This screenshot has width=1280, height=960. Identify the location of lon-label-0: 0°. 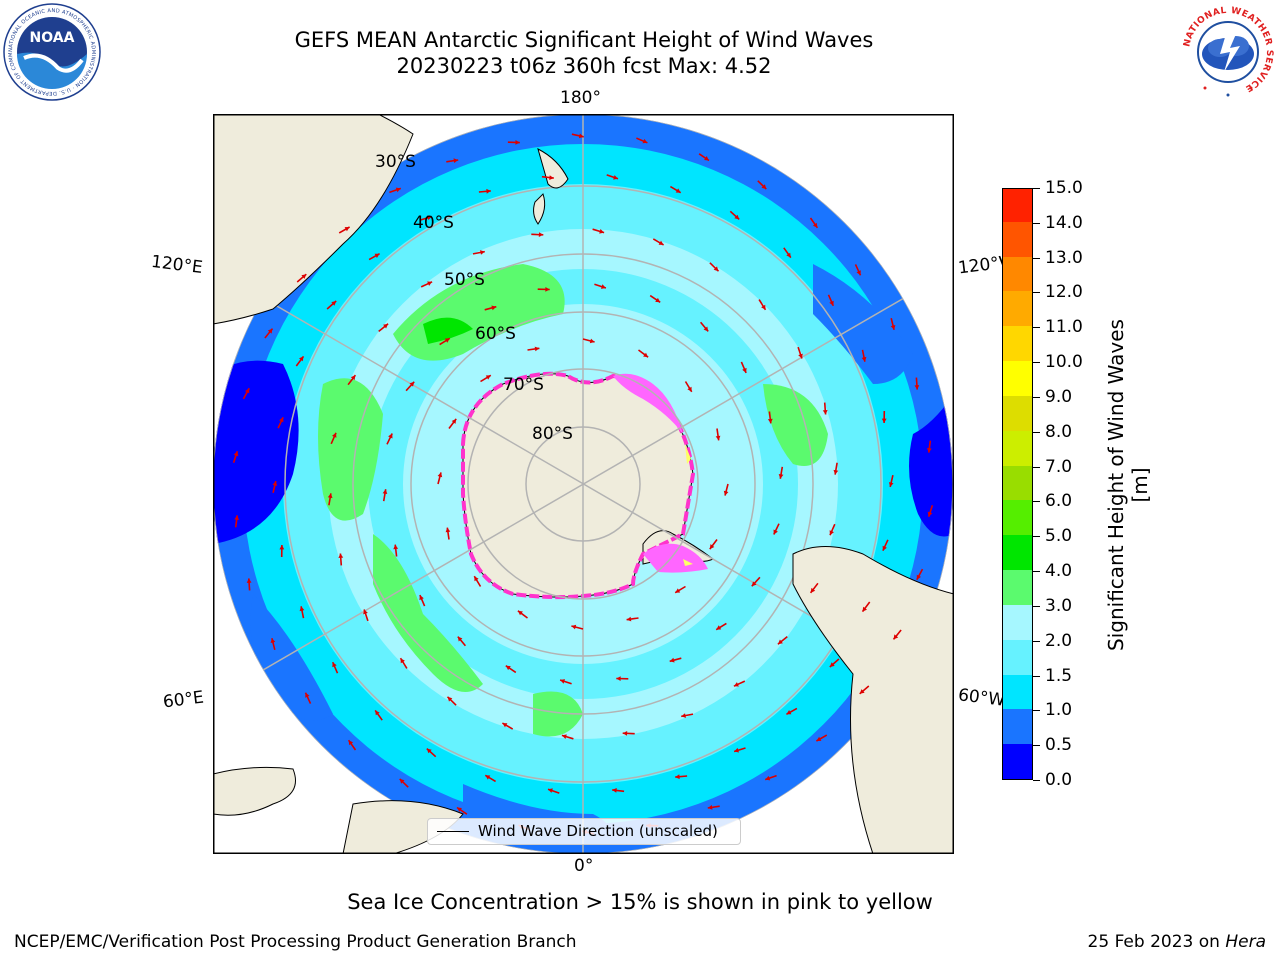
(584, 866).